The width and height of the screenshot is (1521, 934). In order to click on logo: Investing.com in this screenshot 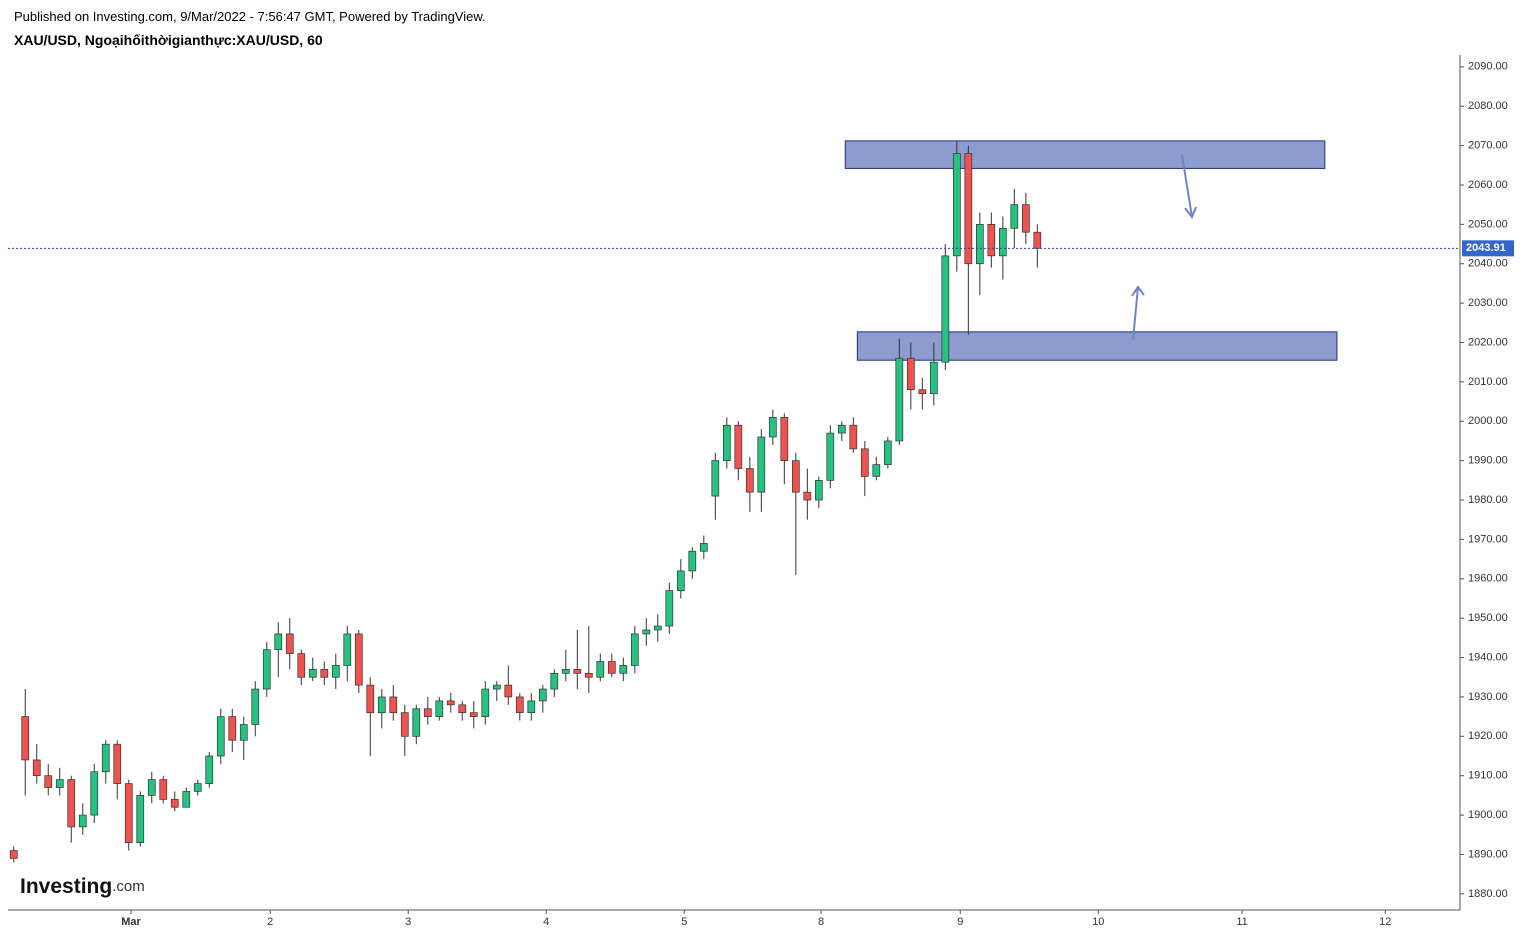, I will do `click(82, 886)`.